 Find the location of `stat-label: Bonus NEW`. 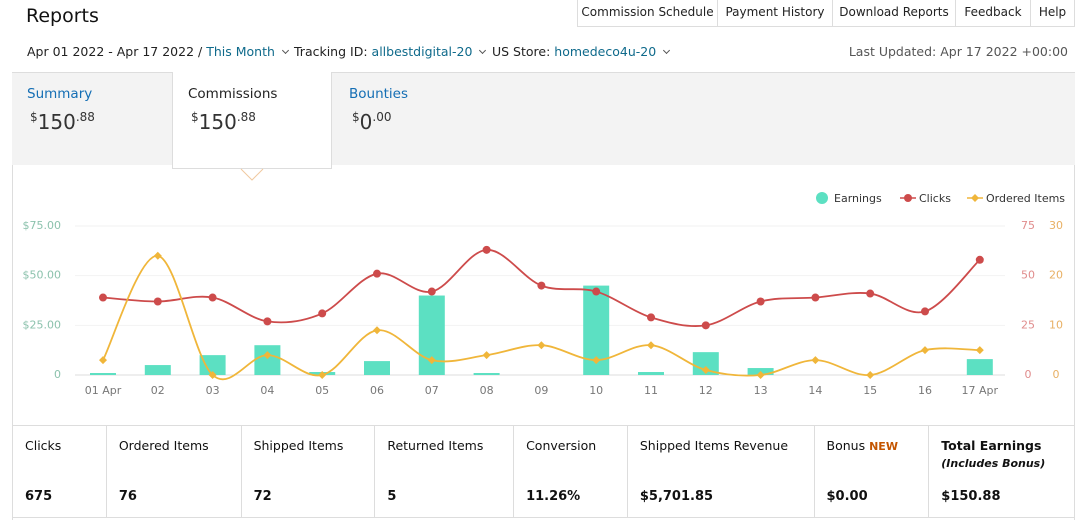

stat-label: Bonus NEW is located at coordinates (878, 445).